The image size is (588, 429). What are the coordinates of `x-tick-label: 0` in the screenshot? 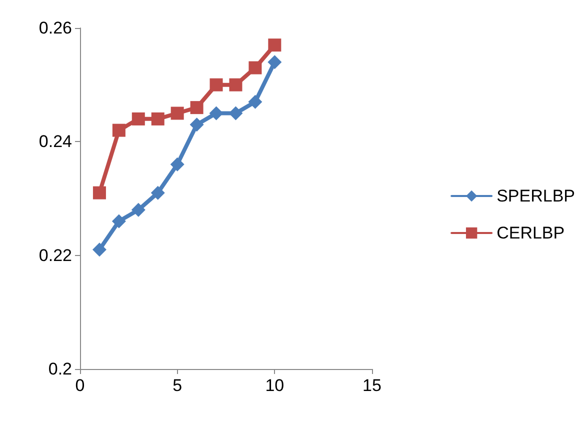 It's located at (80, 385).